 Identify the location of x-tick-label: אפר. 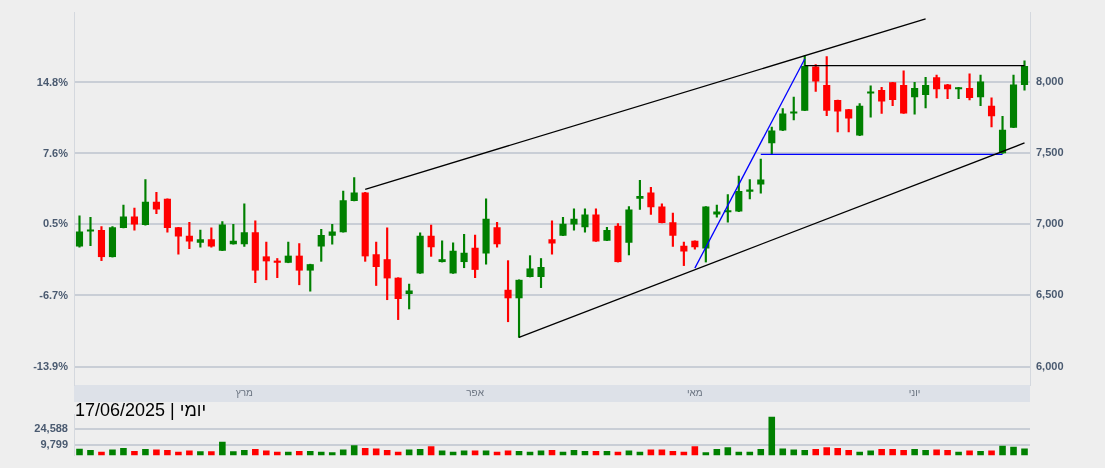
(475, 392).